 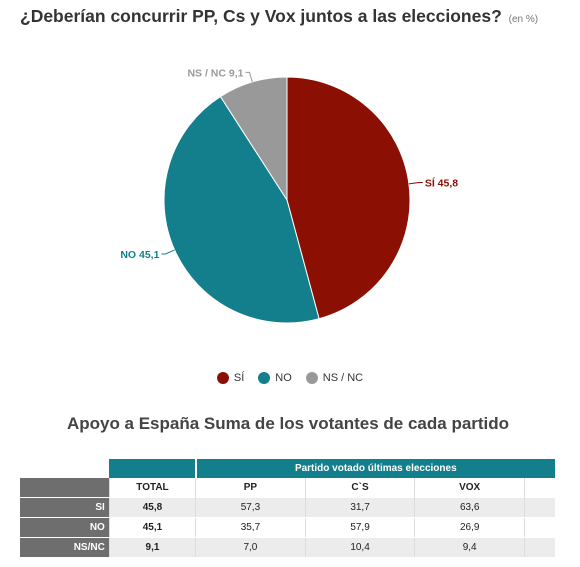 I want to click on legend-label-nsnc: NS / NC, so click(x=343, y=378).